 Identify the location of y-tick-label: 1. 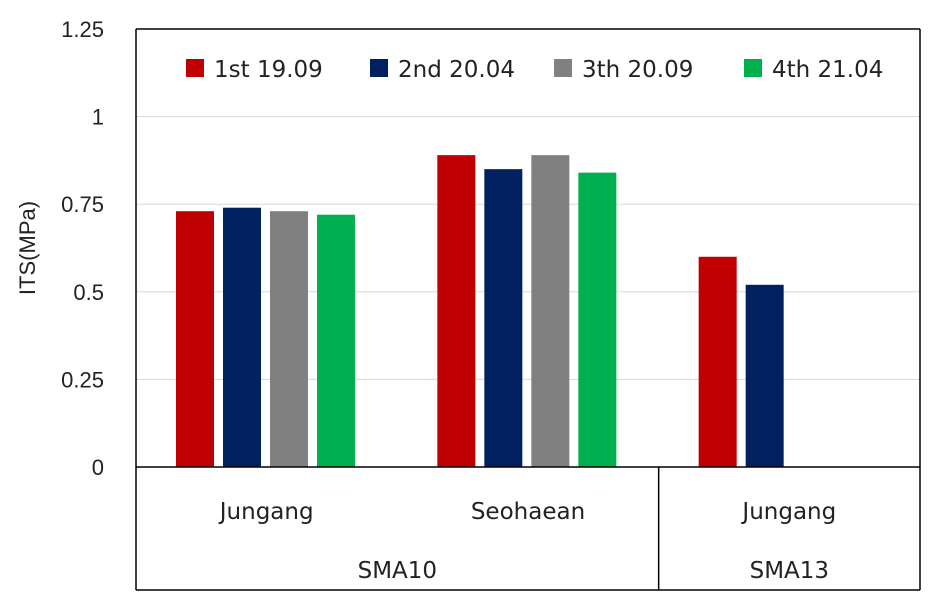
(98, 117).